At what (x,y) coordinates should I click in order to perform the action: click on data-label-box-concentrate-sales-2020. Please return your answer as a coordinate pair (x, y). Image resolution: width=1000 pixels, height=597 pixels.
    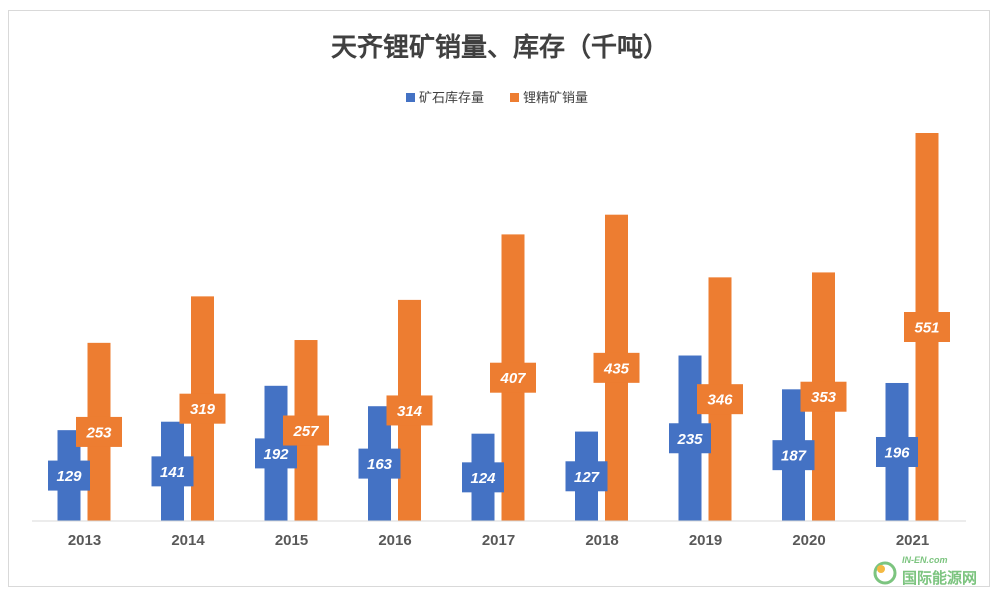
    Looking at the image, I should click on (823, 396).